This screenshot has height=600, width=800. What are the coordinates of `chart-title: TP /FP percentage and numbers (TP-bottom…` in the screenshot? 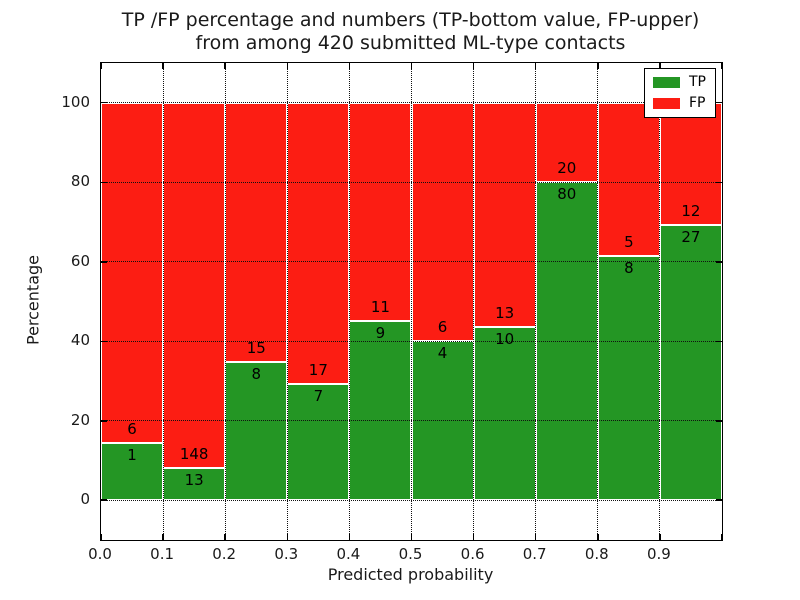 It's located at (410, 32).